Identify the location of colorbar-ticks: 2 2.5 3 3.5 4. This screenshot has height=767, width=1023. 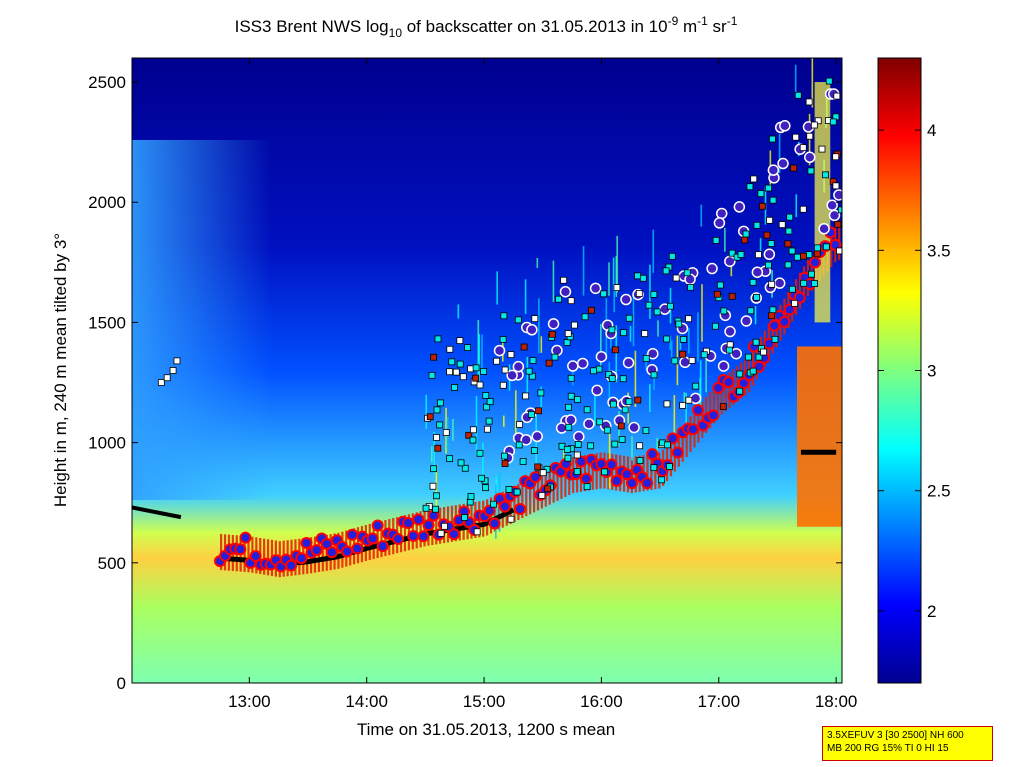
(914, 371).